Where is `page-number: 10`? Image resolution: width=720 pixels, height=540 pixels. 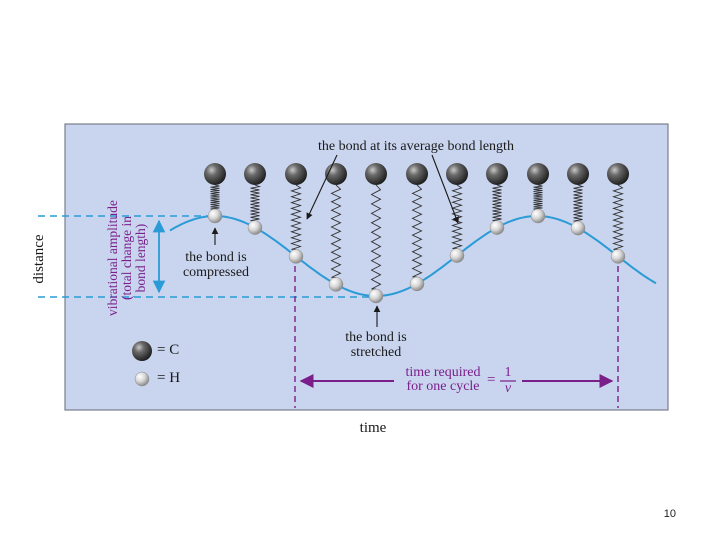 page-number: 10 is located at coordinates (669, 514).